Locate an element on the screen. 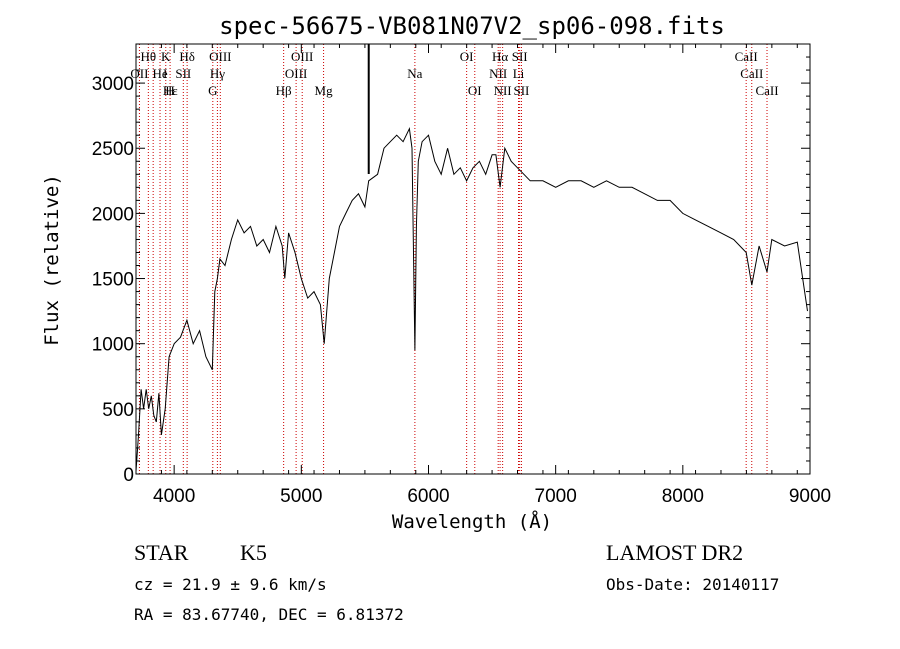  line-label: Hδ is located at coordinates (187, 56).